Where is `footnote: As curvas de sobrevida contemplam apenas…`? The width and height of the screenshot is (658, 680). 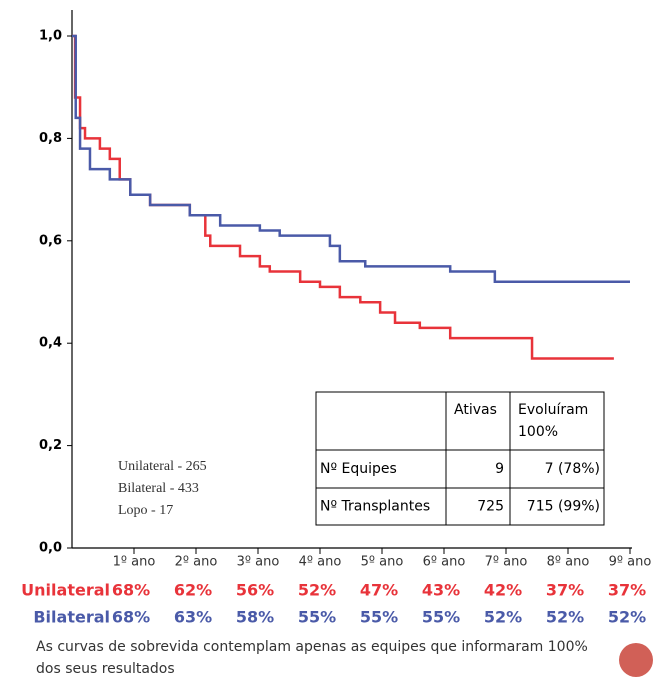
footnote: As curvas de sobrevida contemplam apenas… is located at coordinates (312, 658).